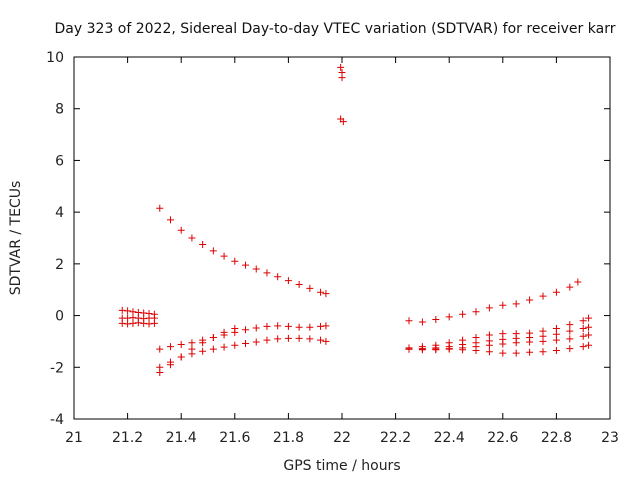 The width and height of the screenshot is (640, 480). I want to click on x-tick-label: 21.4, so click(181, 438).